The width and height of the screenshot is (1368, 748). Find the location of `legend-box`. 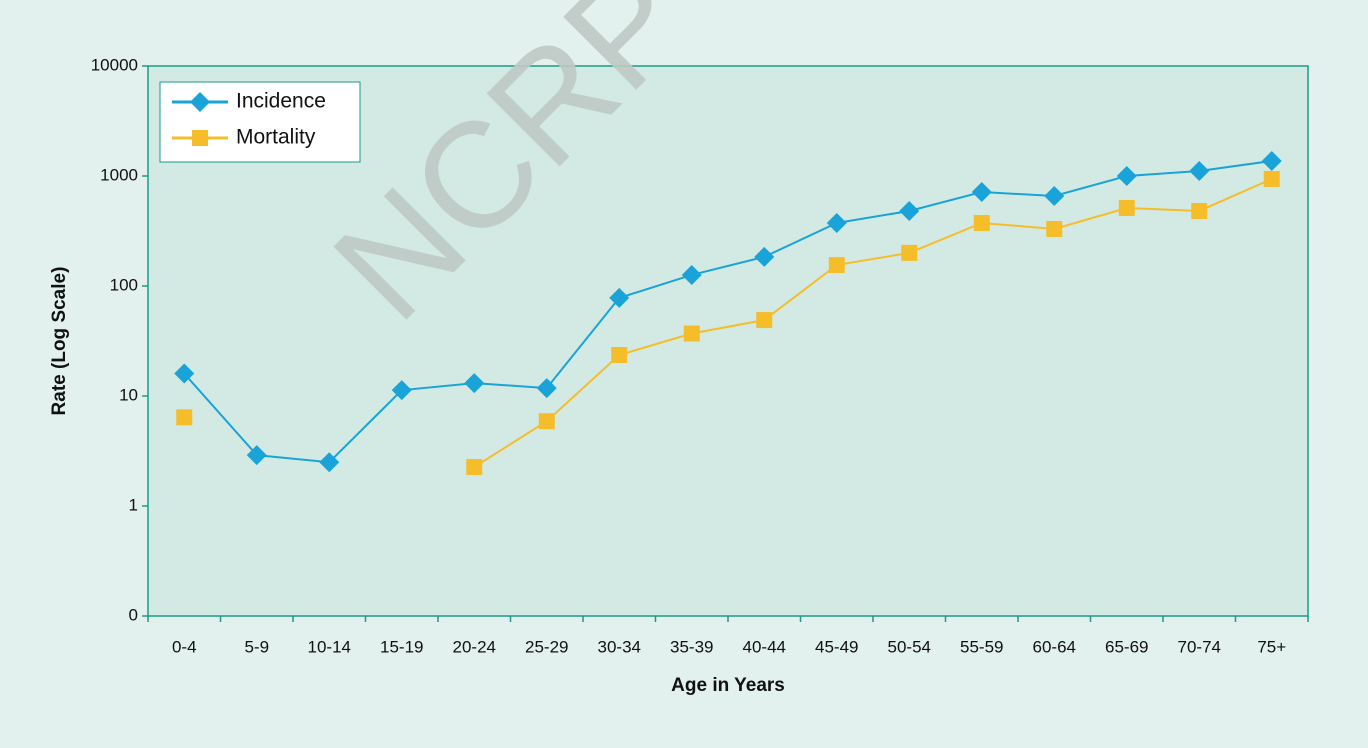

legend-box is located at coordinates (260, 122).